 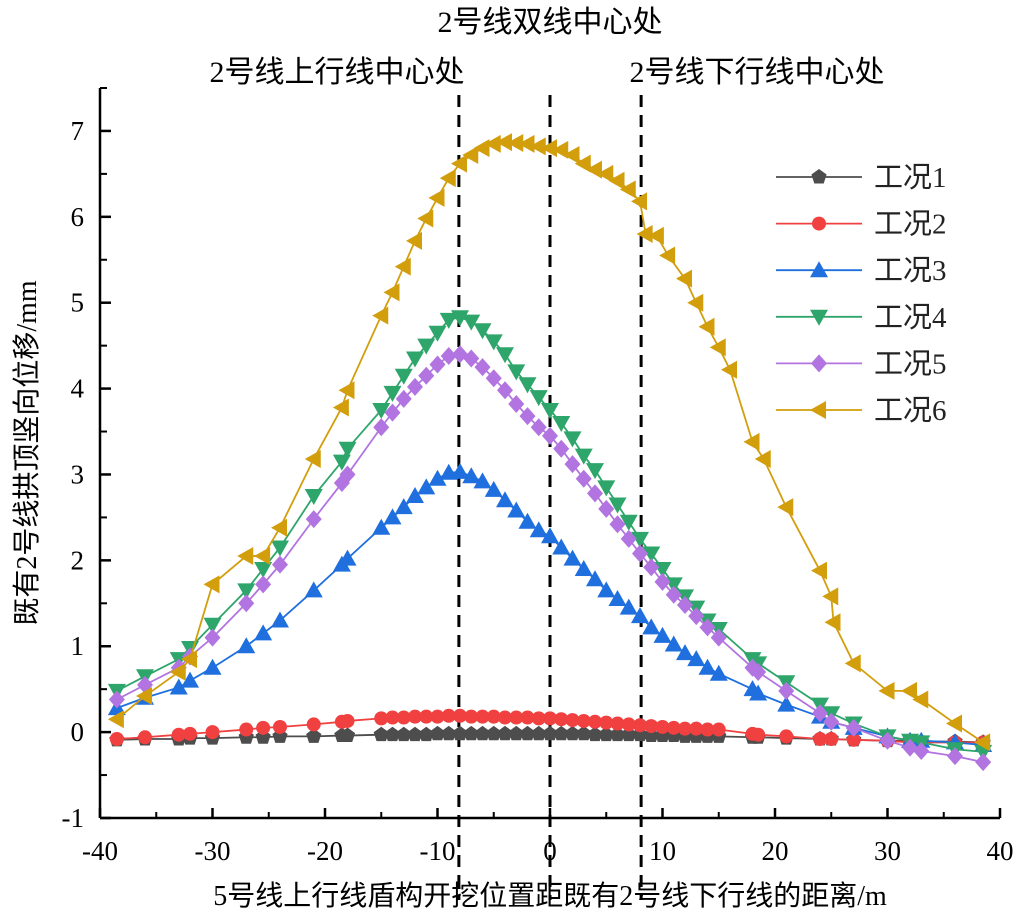 What do you see at coordinates (27, 453) in the screenshot?
I see `y-axis-label: 既有2号线拱顶竖向位移/mm` at bounding box center [27, 453].